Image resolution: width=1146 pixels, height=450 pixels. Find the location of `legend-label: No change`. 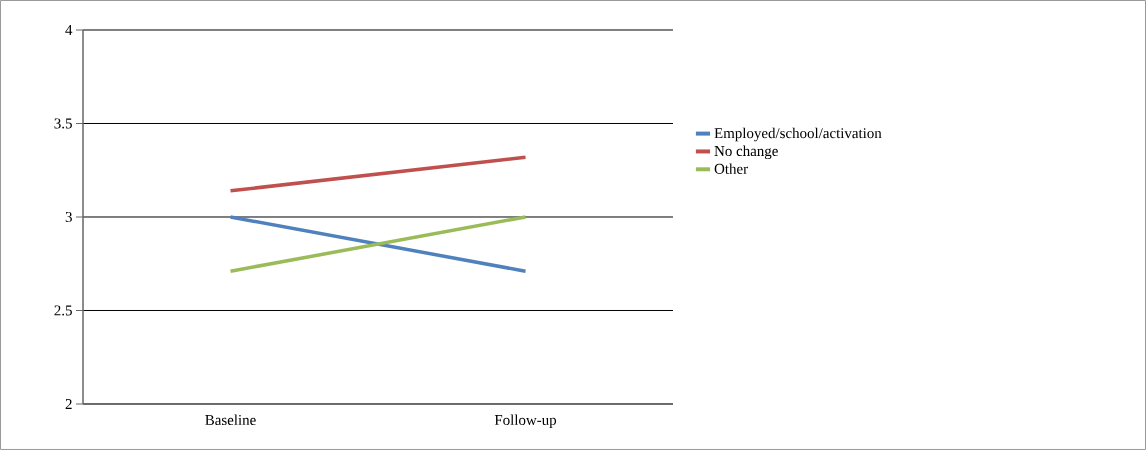

legend-label: No change is located at coordinates (746, 152).